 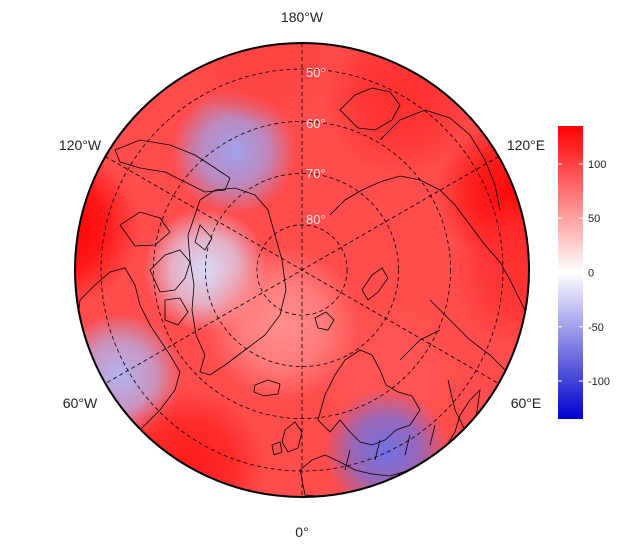 What do you see at coordinates (591, 274) in the screenshot?
I see `colorbar-tick-label: 0` at bounding box center [591, 274].